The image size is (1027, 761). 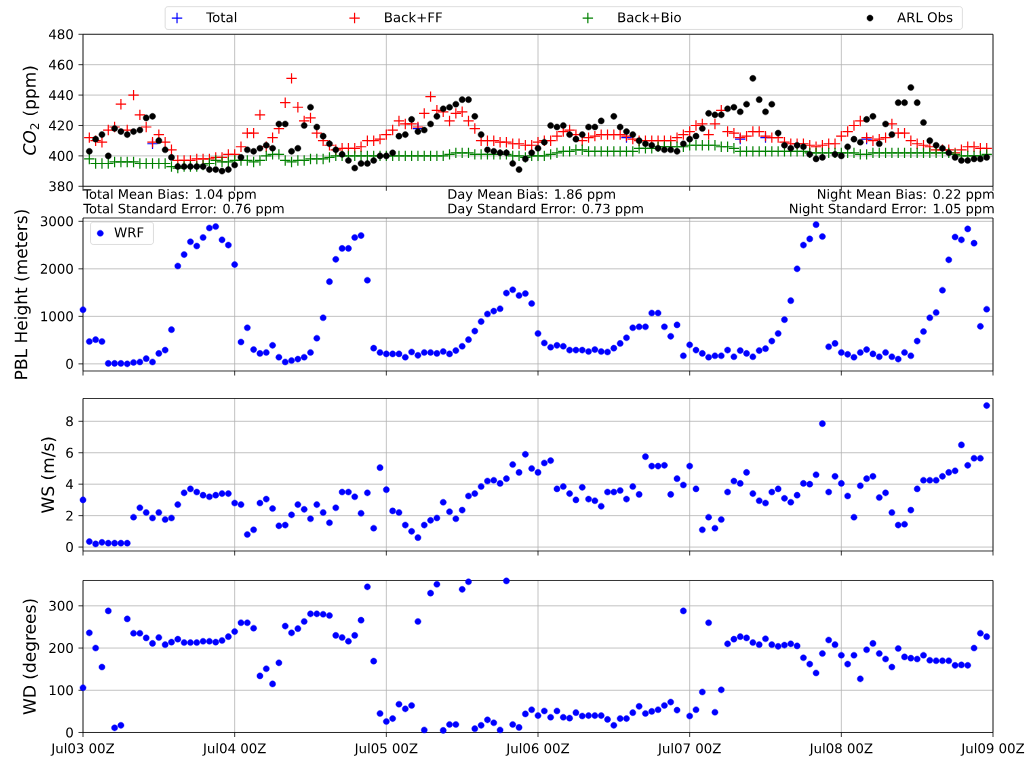 I want to click on text: Total Standard Error: 0.76 ppm, so click(x=183, y=209).